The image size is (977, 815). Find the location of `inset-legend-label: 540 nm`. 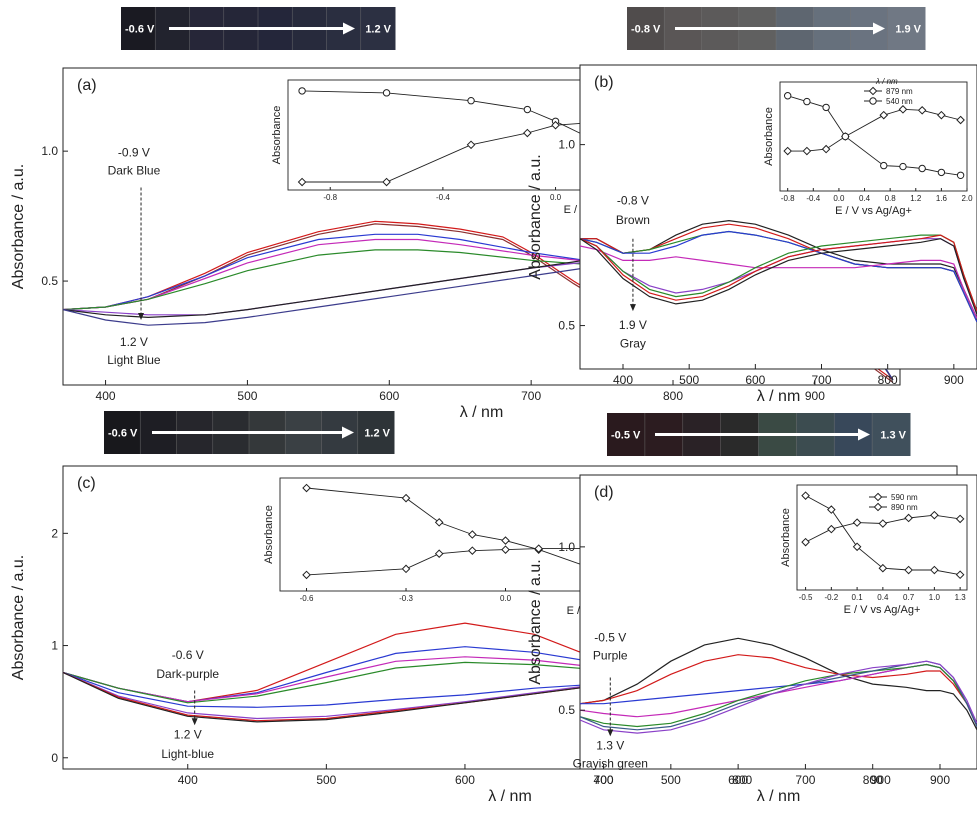

inset-legend-label: 540 nm is located at coordinates (899, 101).